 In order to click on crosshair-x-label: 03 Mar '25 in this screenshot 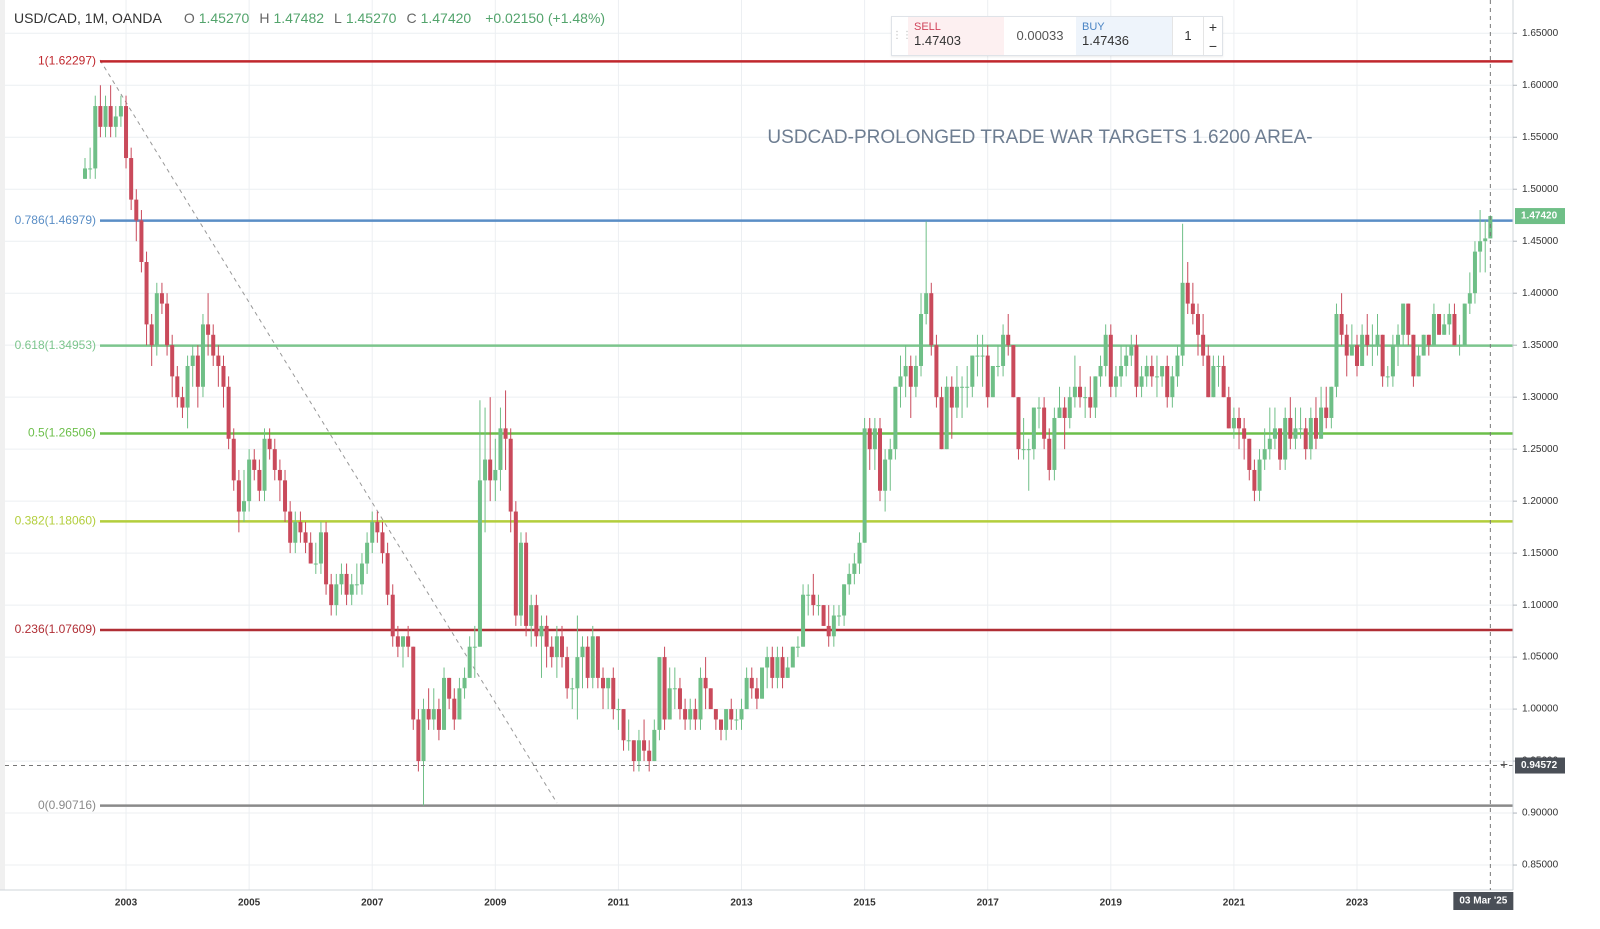, I will do `click(1483, 901)`.